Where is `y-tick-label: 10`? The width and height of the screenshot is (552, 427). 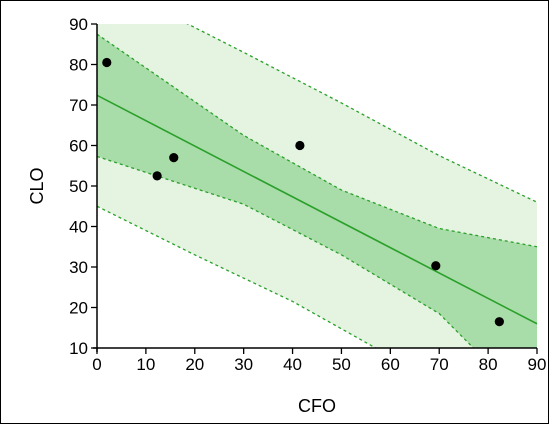
y-tick-label: 10 is located at coordinates (78, 348).